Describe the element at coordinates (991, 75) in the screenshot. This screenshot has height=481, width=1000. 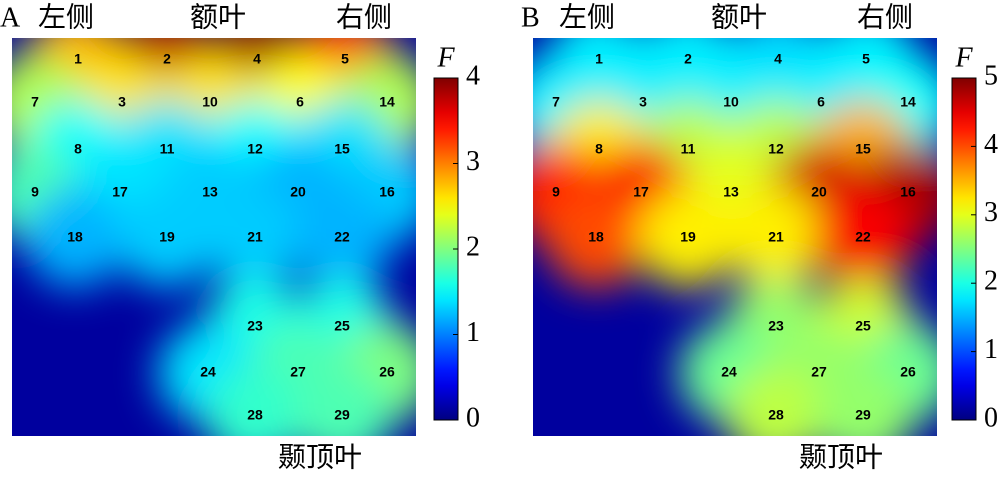
I see `colorbar-tick-label: 5` at that location.